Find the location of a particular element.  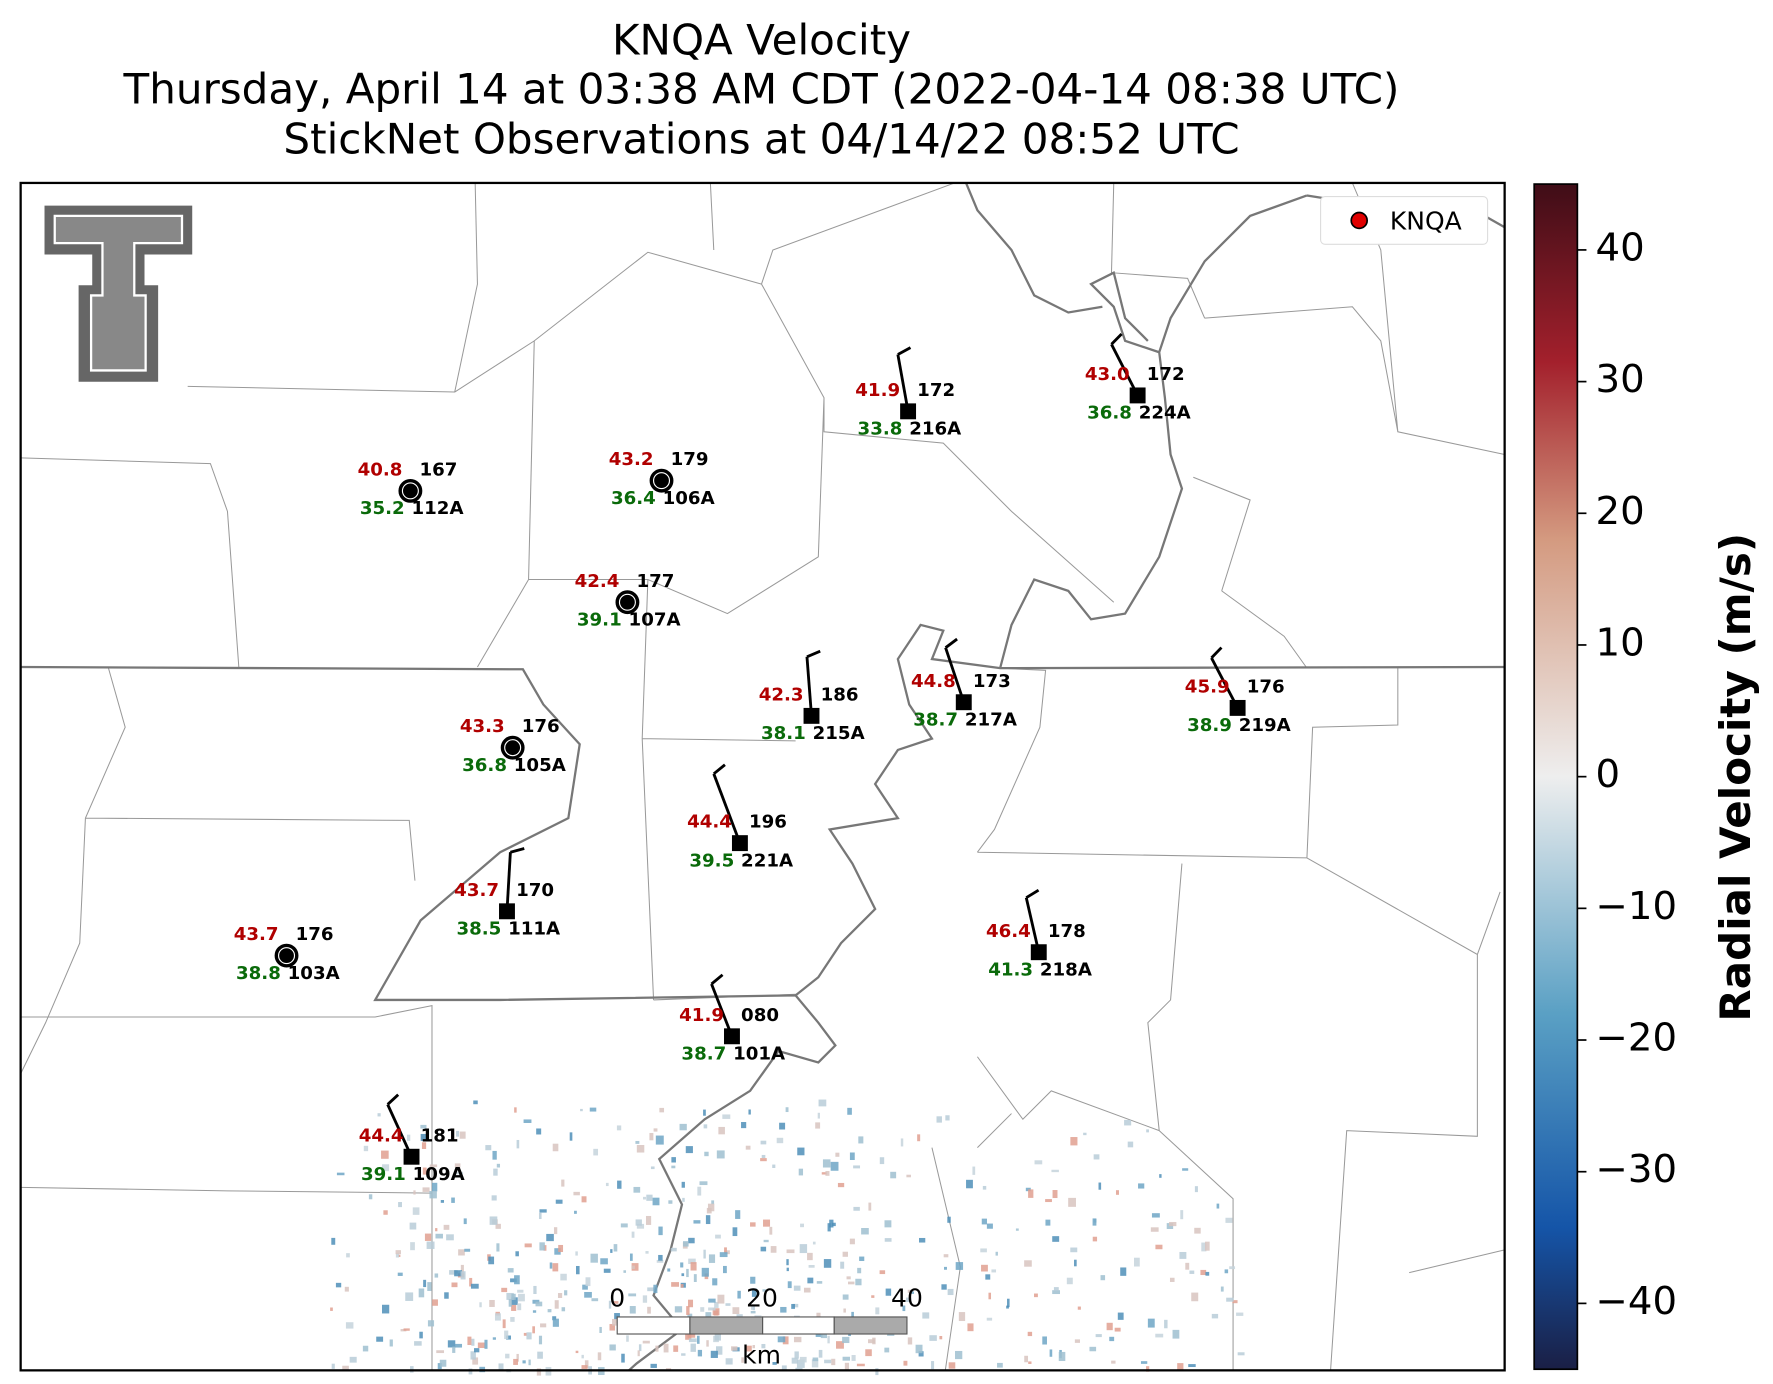

dewpoint: 38.7 is located at coordinates (935, 719).